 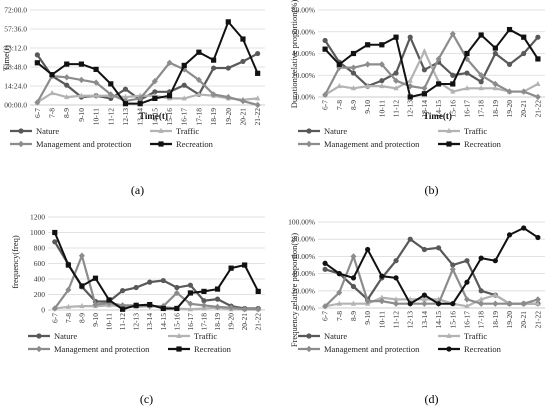 What do you see at coordinates (40, 279) in the screenshot?
I see `y-tick-label: 400` at bounding box center [40, 279].